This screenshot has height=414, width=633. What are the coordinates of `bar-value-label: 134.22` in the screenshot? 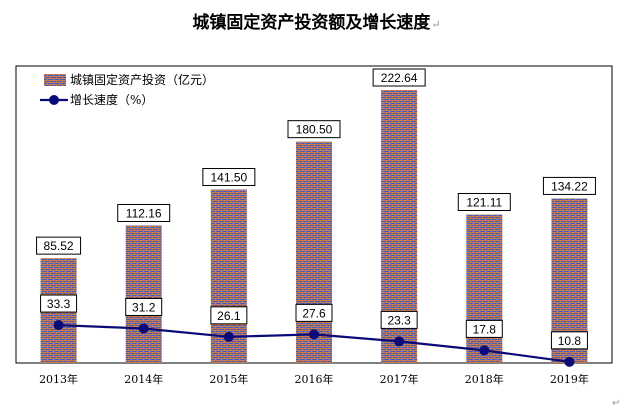 It's located at (569, 186).